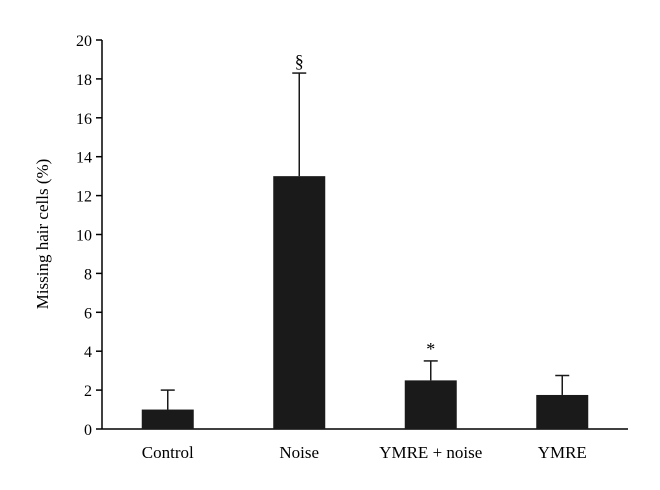 This screenshot has width=660, height=490. Describe the element at coordinates (84, 197) in the screenshot. I see `y-tick-label: 12` at that location.